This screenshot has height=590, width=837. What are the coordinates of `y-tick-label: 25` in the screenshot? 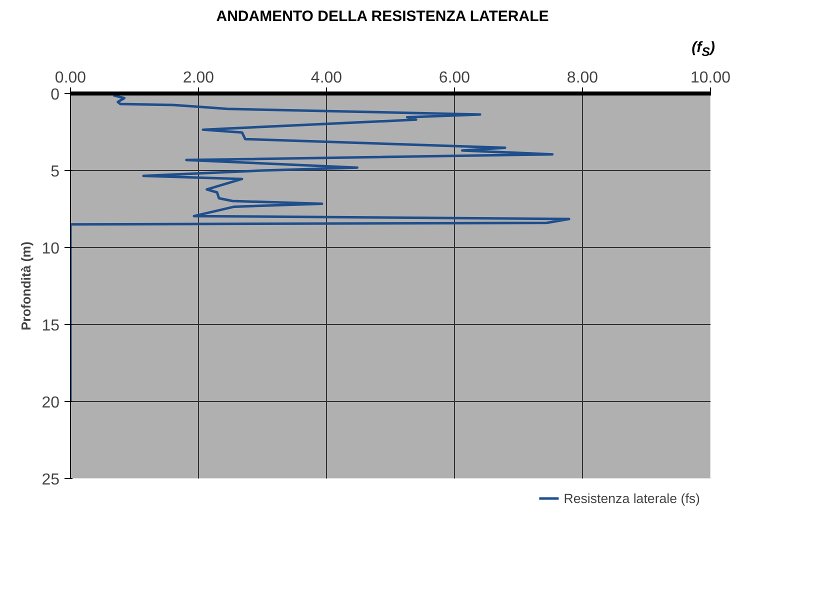 It's located at (51, 480).